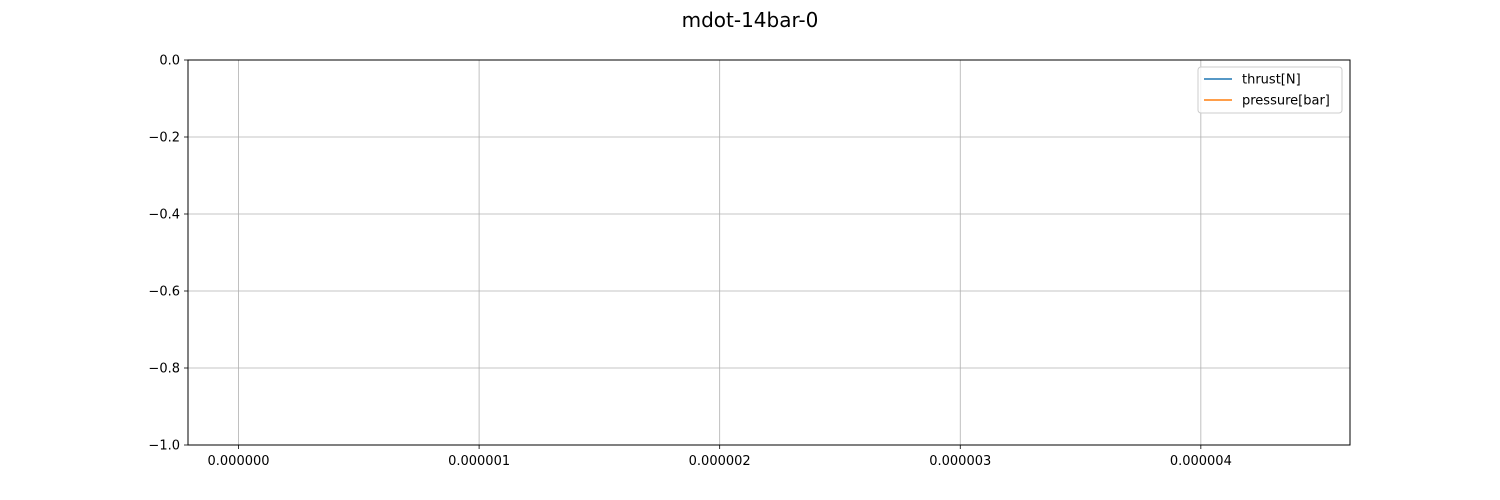 The image size is (1500, 500). Describe the element at coordinates (239, 461) in the screenshot. I see `x-tick-label: 0.000000` at that location.